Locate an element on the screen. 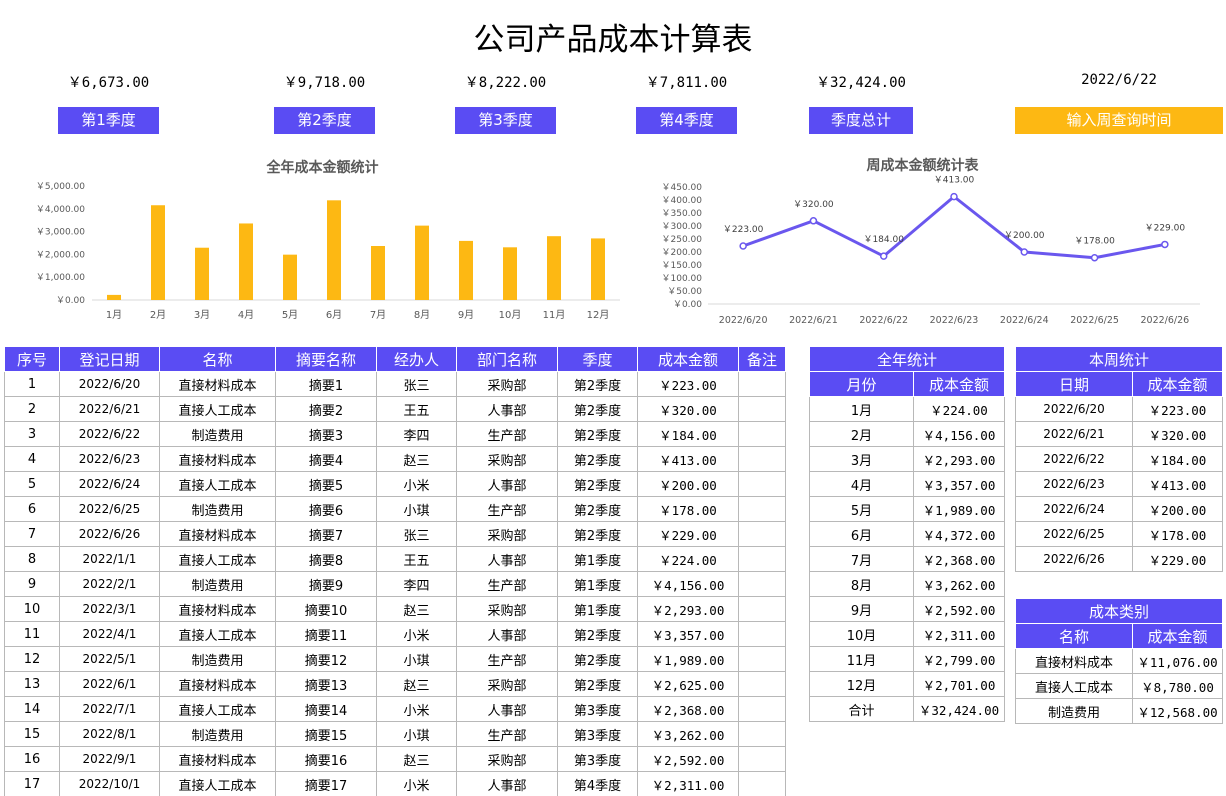  table-cell: 1月 is located at coordinates (861, 409).